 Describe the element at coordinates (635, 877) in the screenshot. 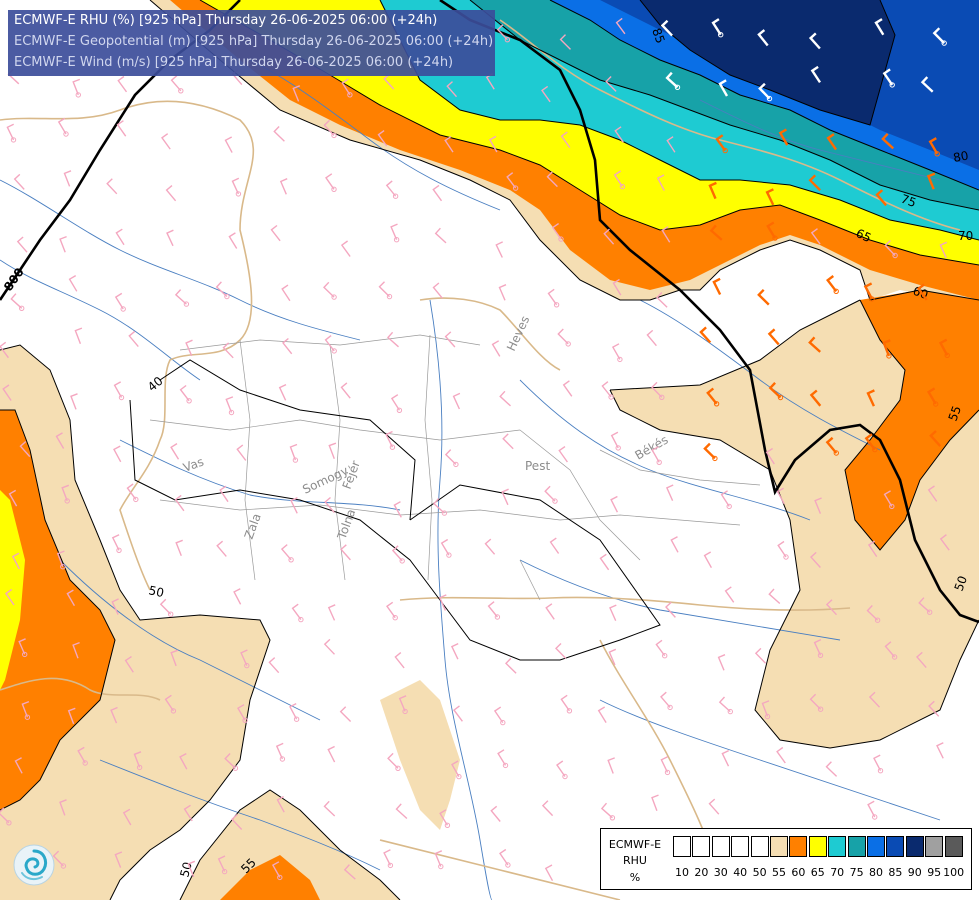

I see `legend-unit: %` at that location.